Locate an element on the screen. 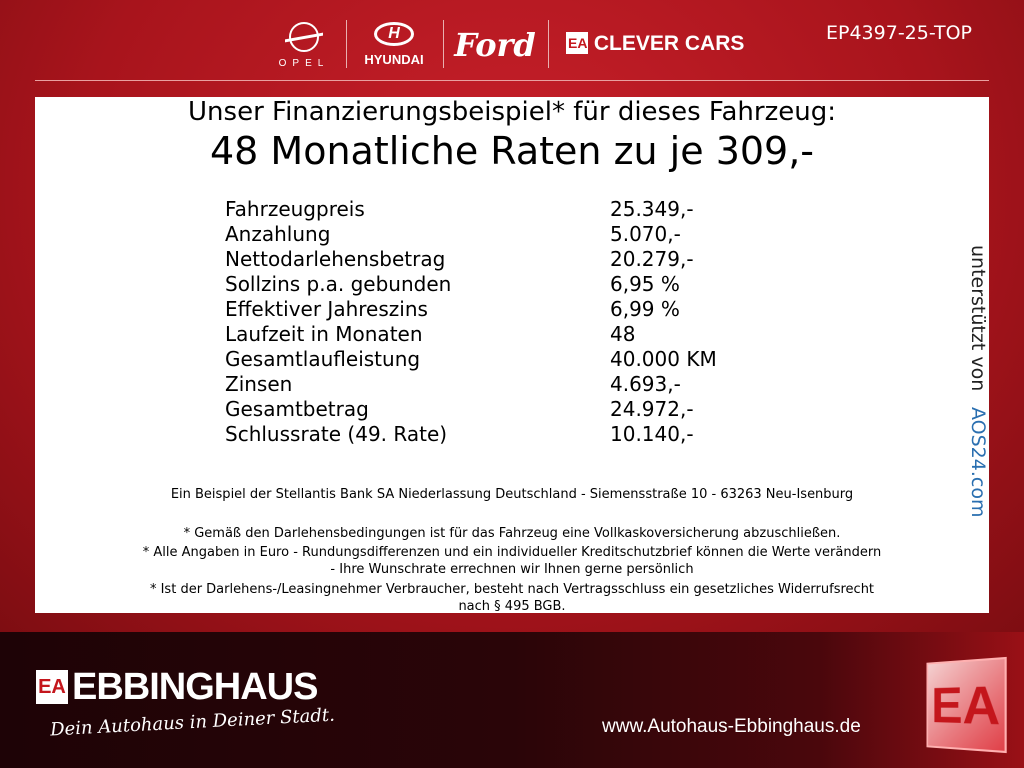 This screenshot has height=768, width=1024. finance-row: Gesamtbetrag 24.972,- is located at coordinates (459, 409).